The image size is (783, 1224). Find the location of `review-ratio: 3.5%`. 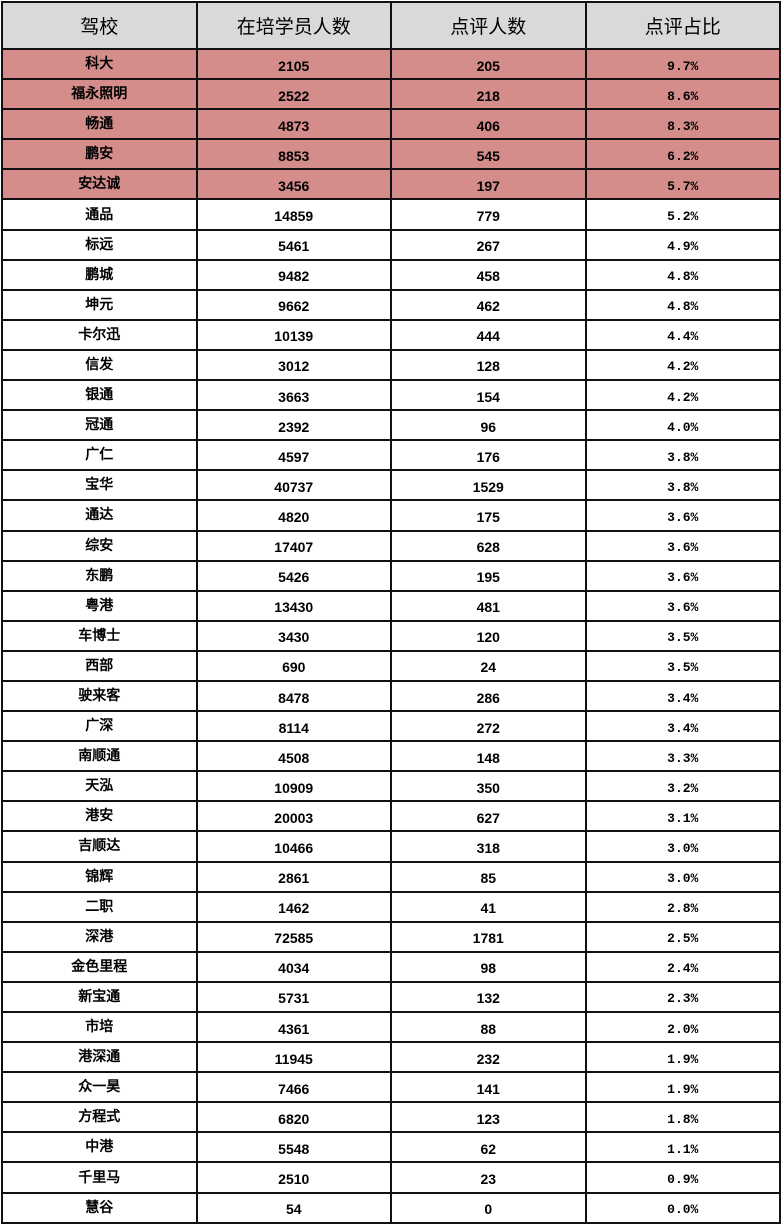

review-ratio: 3.5% is located at coordinates (682, 635).